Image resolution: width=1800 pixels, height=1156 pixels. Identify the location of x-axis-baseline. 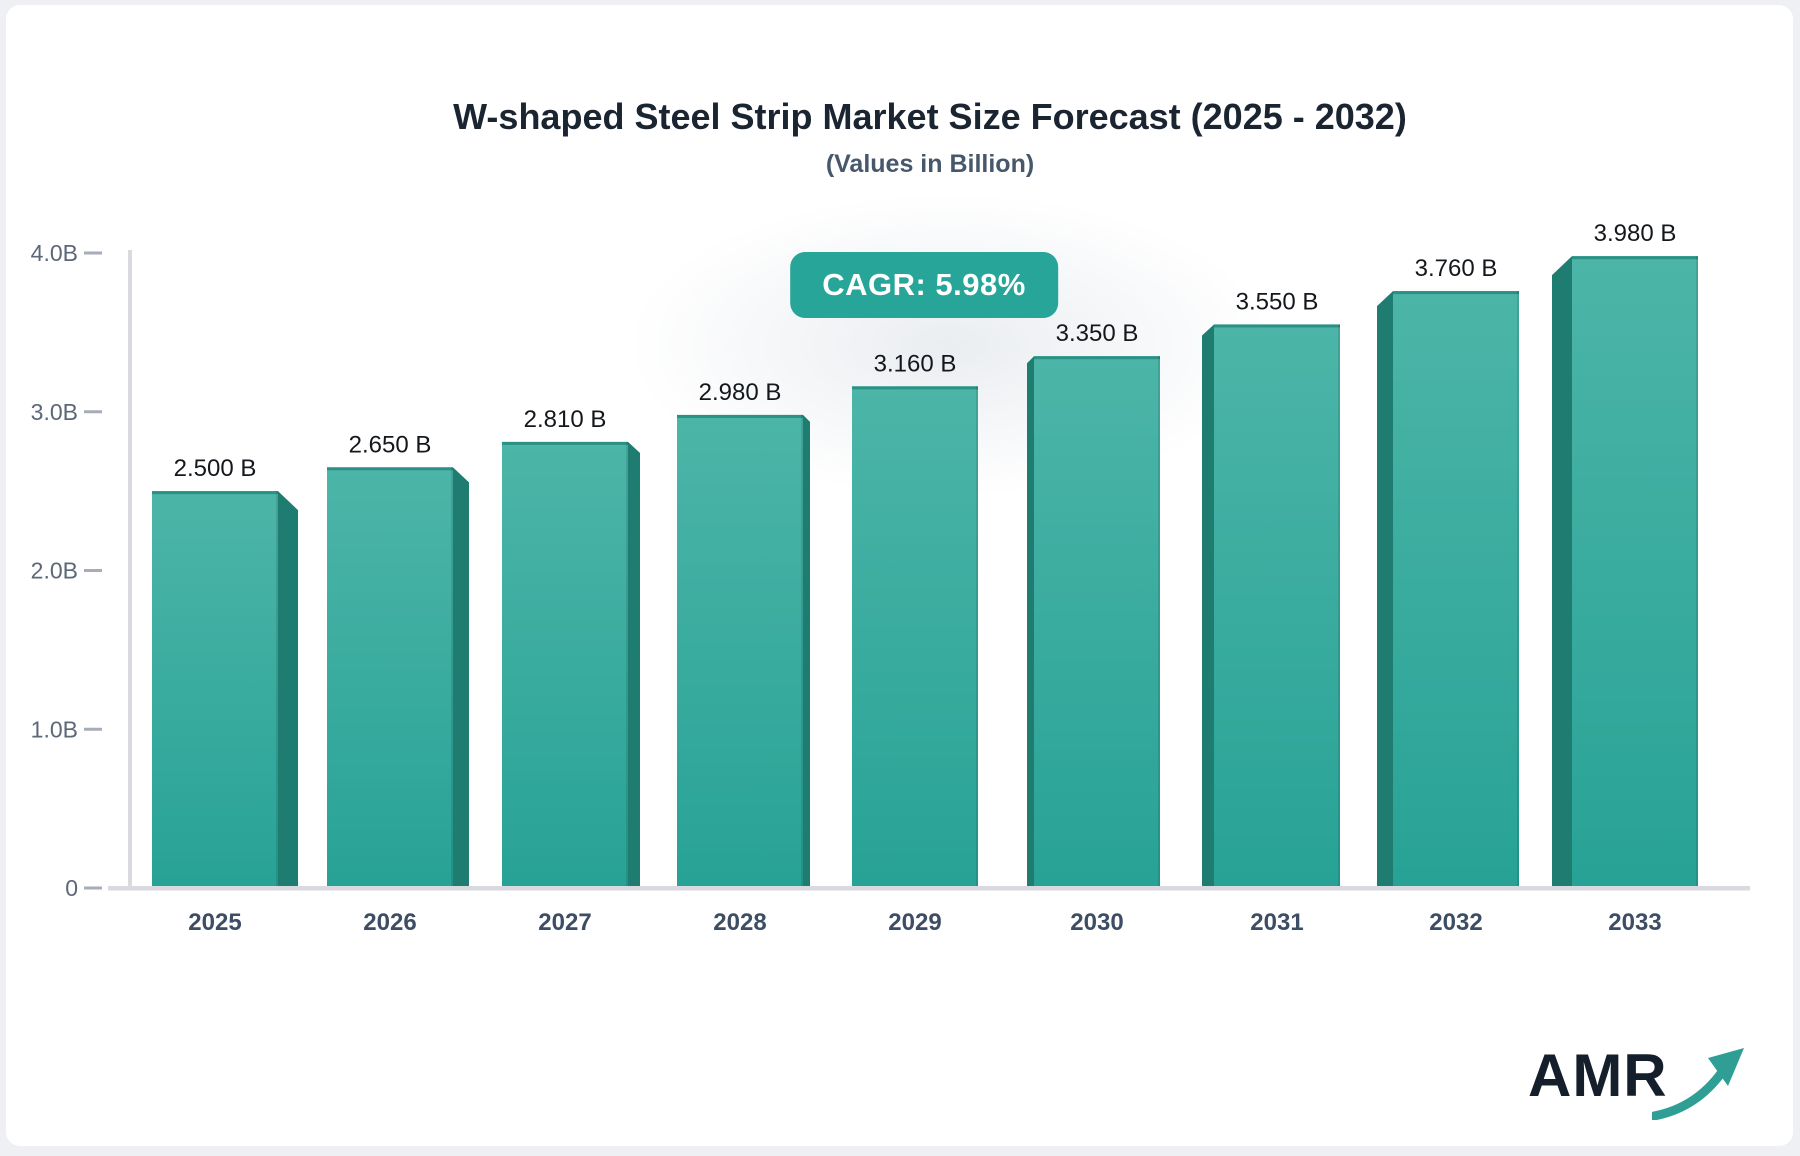
(929, 888).